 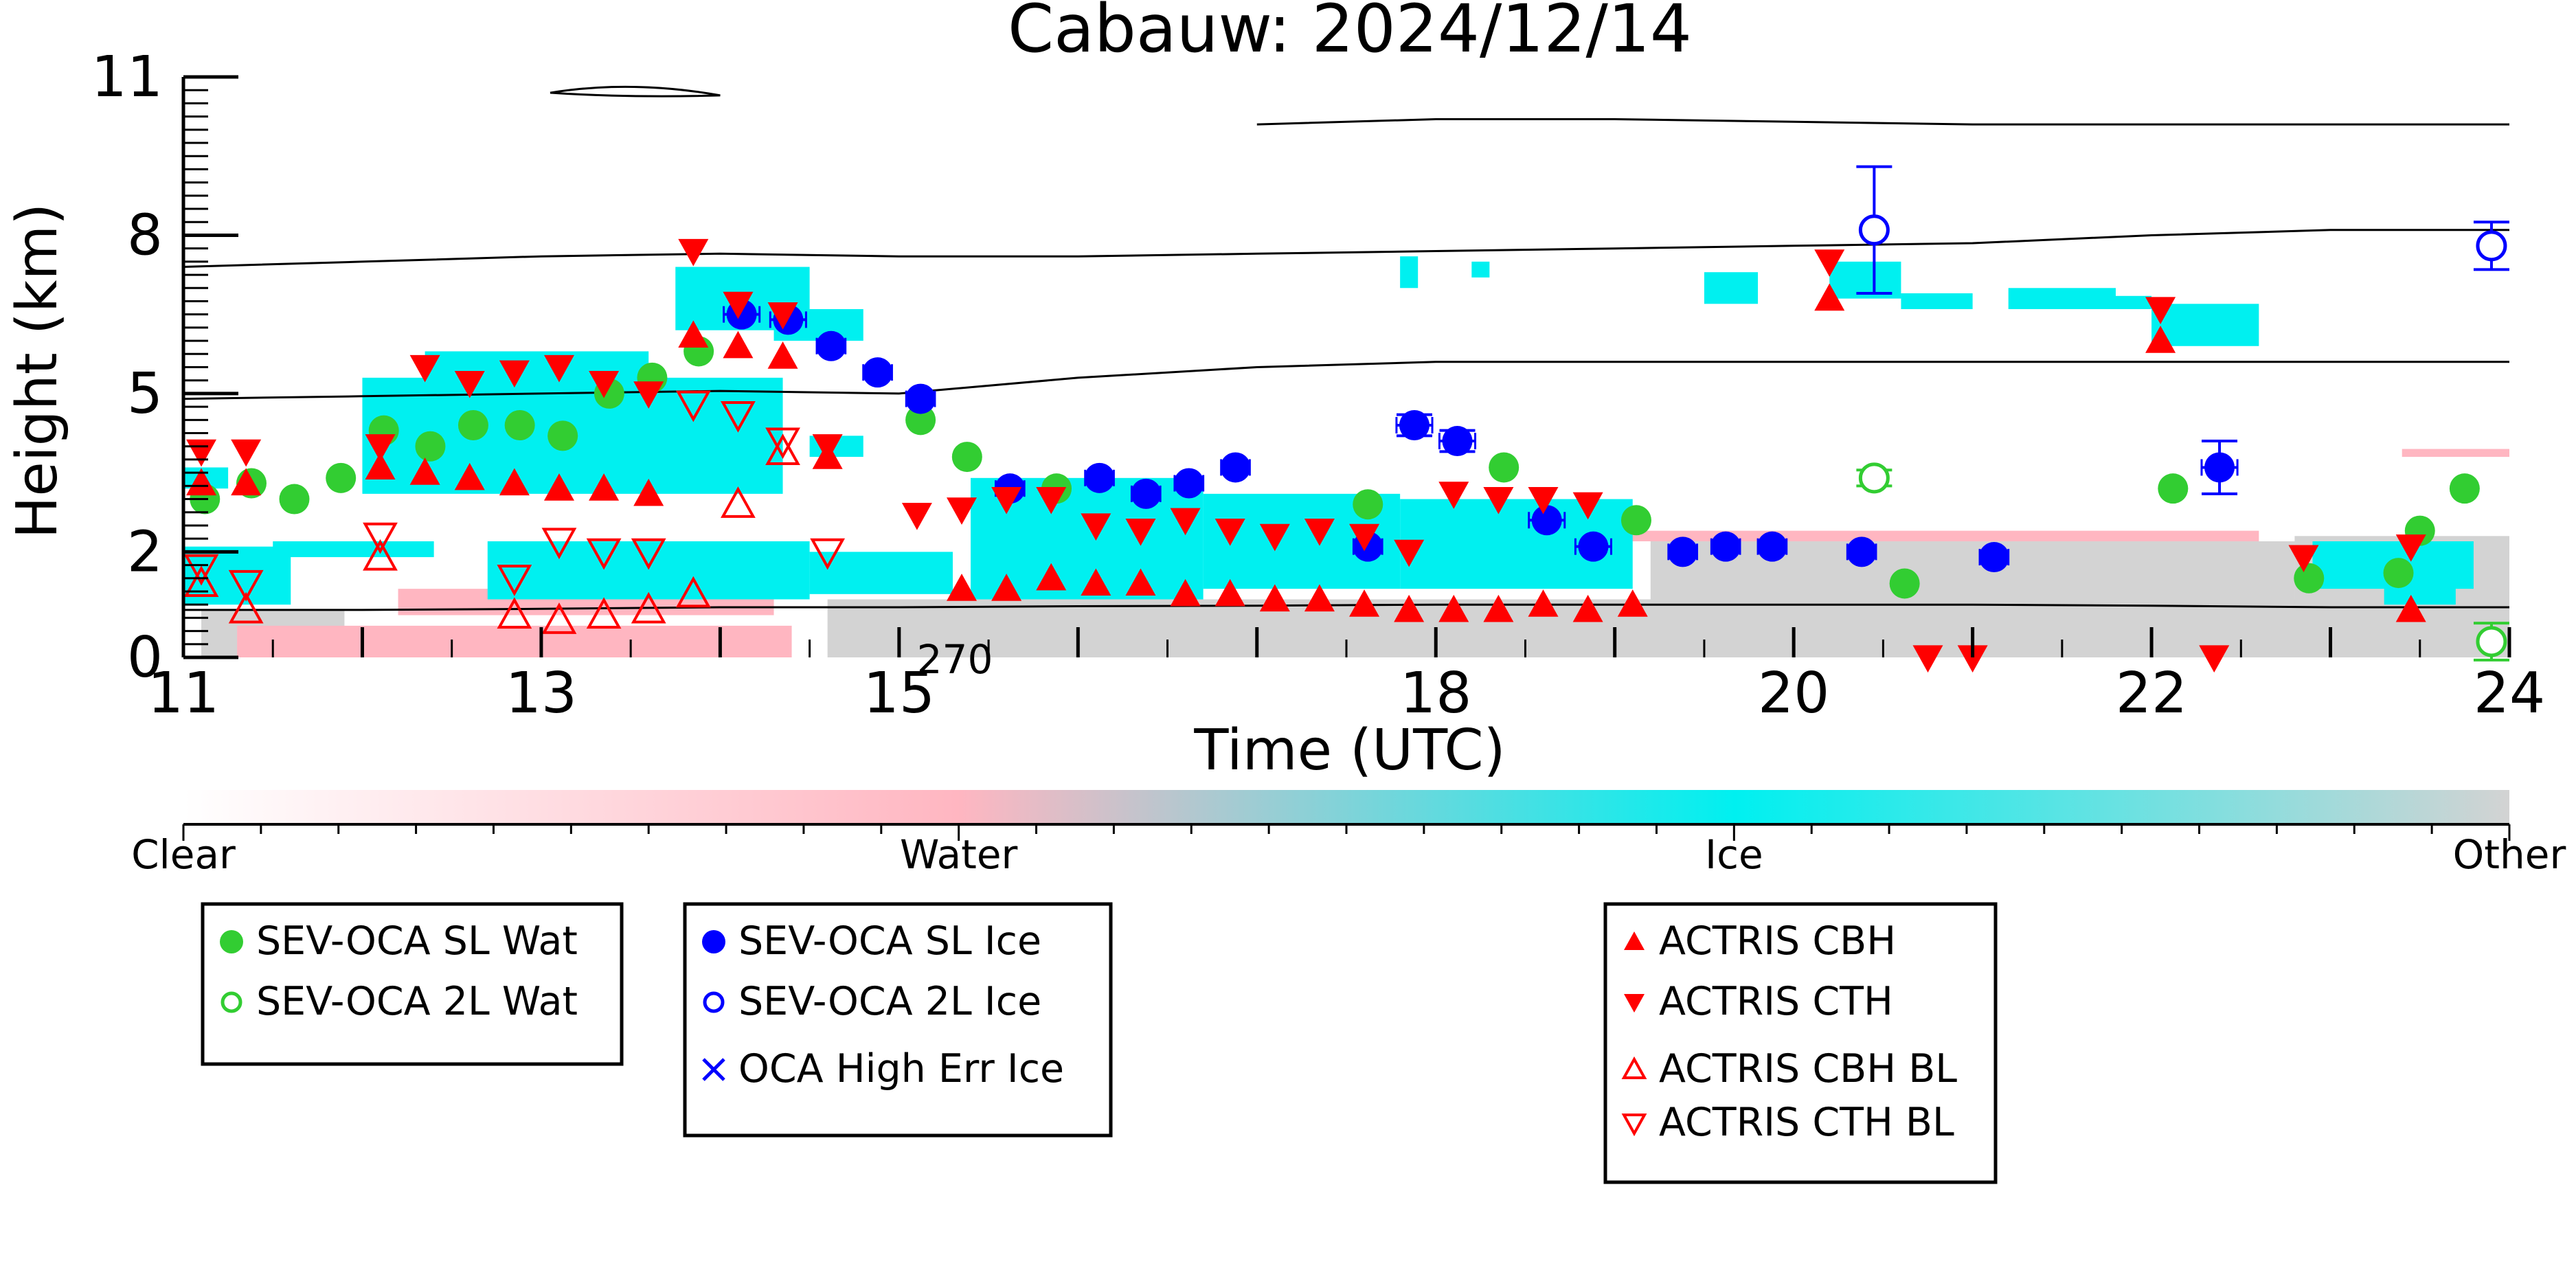 What do you see at coordinates (417, 1001) in the screenshot?
I see `legend-entry-label: SEV-OCA 2L Wat` at bounding box center [417, 1001].